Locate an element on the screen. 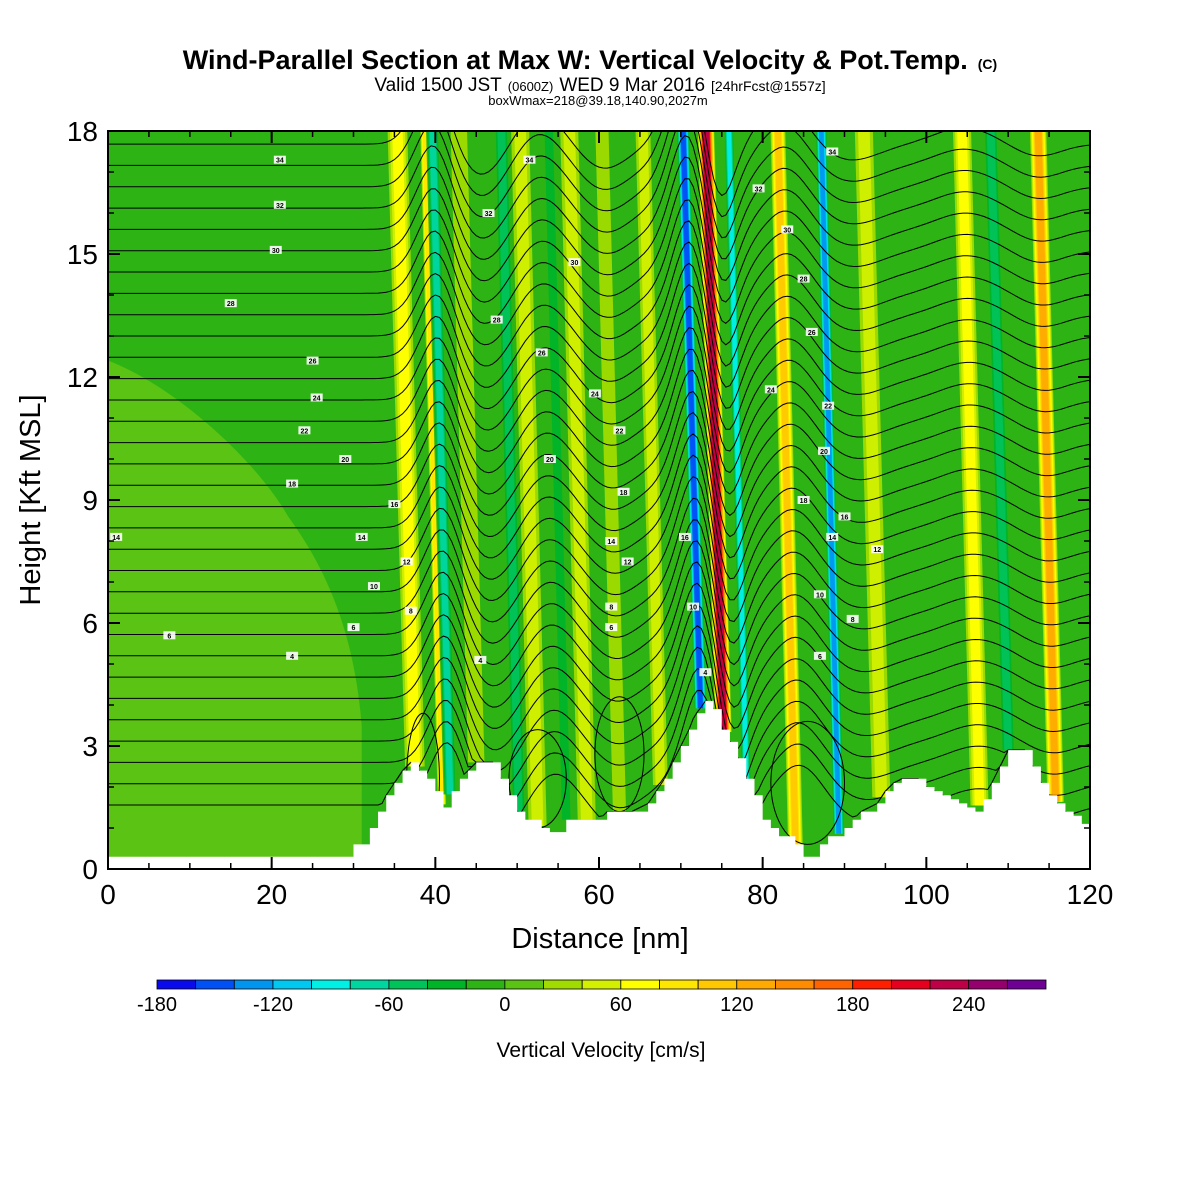  chart-boxinfo: boxWmax=218@39.18,140.90,2027m is located at coordinates (598, 100).